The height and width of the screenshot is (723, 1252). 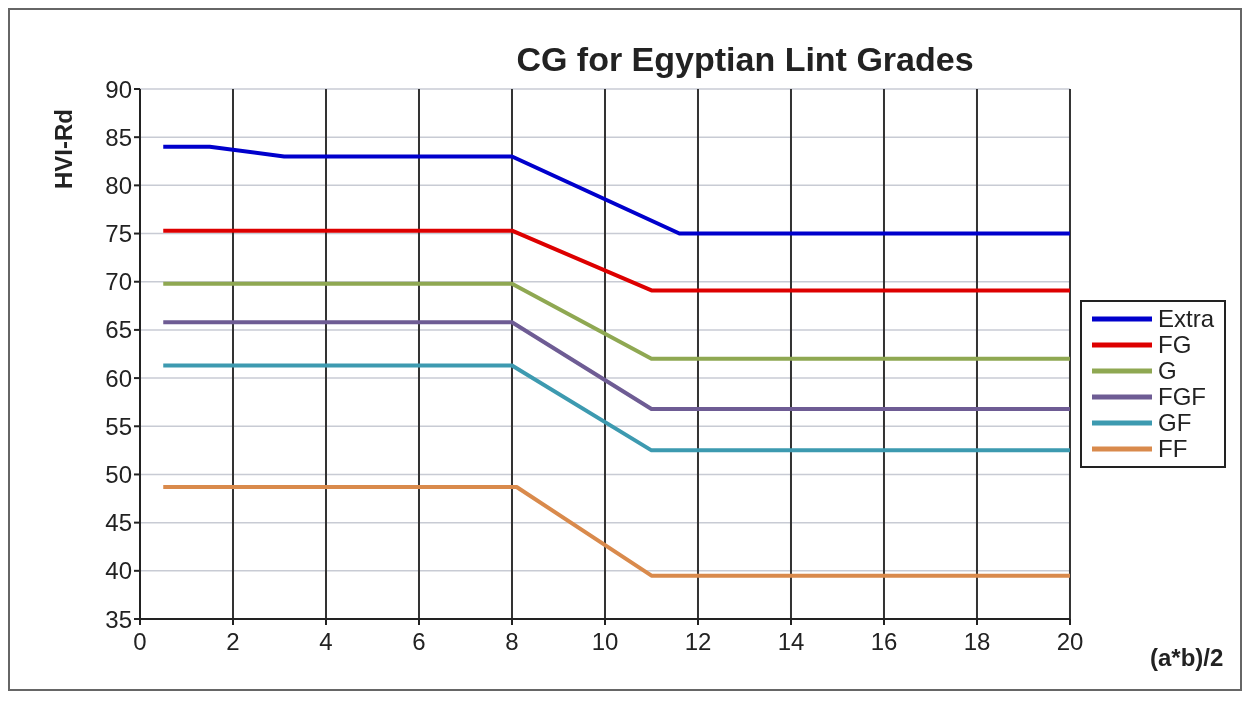 I want to click on x-tick-label: 4, so click(x=326, y=642).